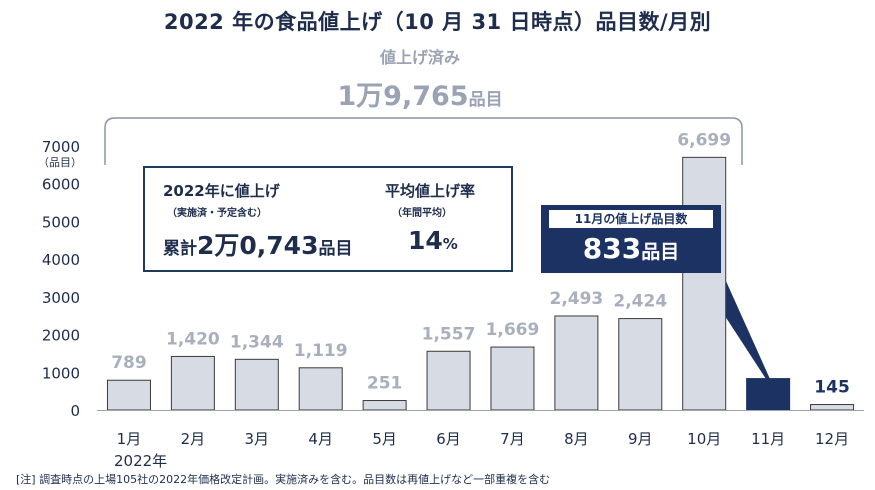  I want to click on completed-number: 1万9,765, so click(403, 96).